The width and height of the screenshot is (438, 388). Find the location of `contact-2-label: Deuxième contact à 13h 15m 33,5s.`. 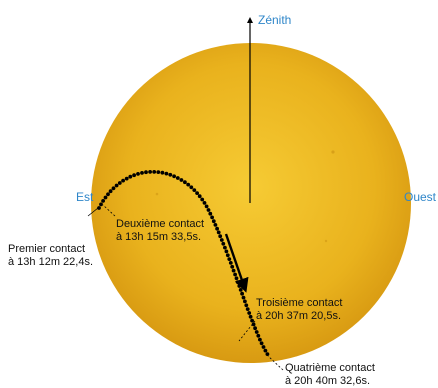

contact-2-label: Deuxième contact à 13h 15m 33,5s. is located at coordinates (160, 231).